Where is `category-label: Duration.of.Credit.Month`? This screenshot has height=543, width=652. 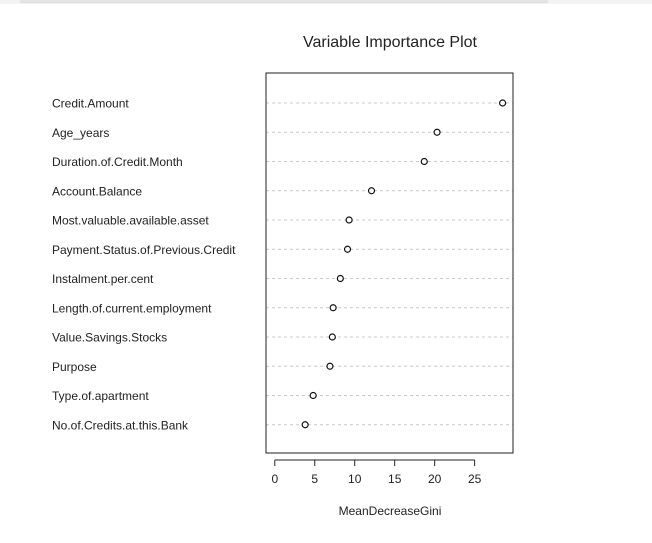 category-label: Duration.of.Credit.Month is located at coordinates (117, 162).